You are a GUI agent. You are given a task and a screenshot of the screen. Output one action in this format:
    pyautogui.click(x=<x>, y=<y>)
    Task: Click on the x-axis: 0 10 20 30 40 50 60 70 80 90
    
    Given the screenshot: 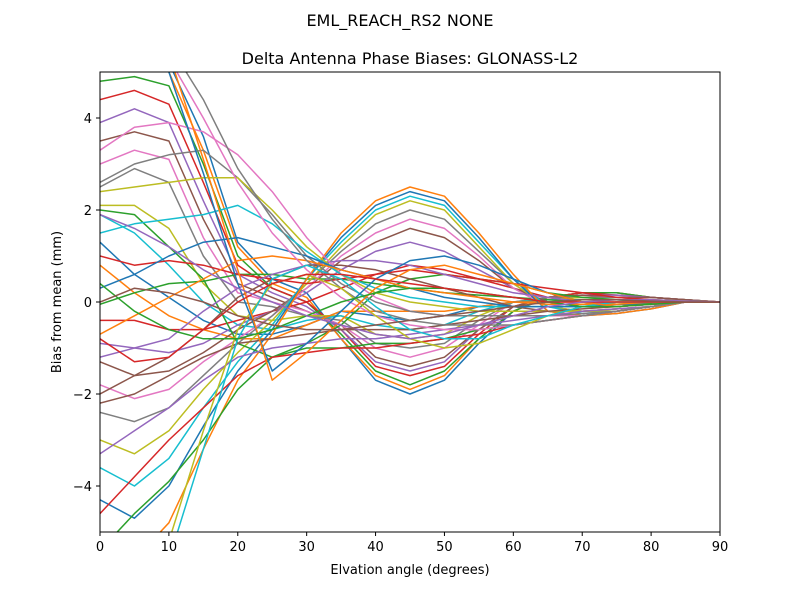 What is the action you would take?
    pyautogui.click(x=412, y=543)
    